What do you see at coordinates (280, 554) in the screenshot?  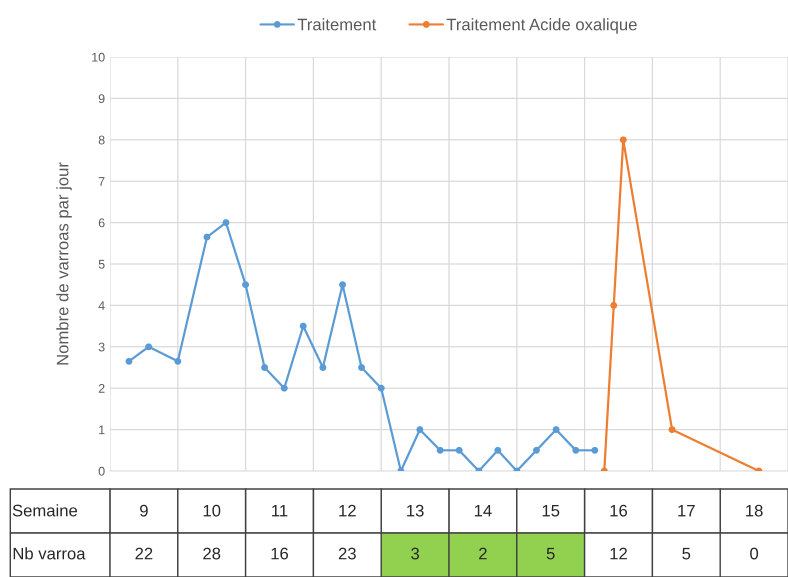 I see `data-label: 16` at bounding box center [280, 554].